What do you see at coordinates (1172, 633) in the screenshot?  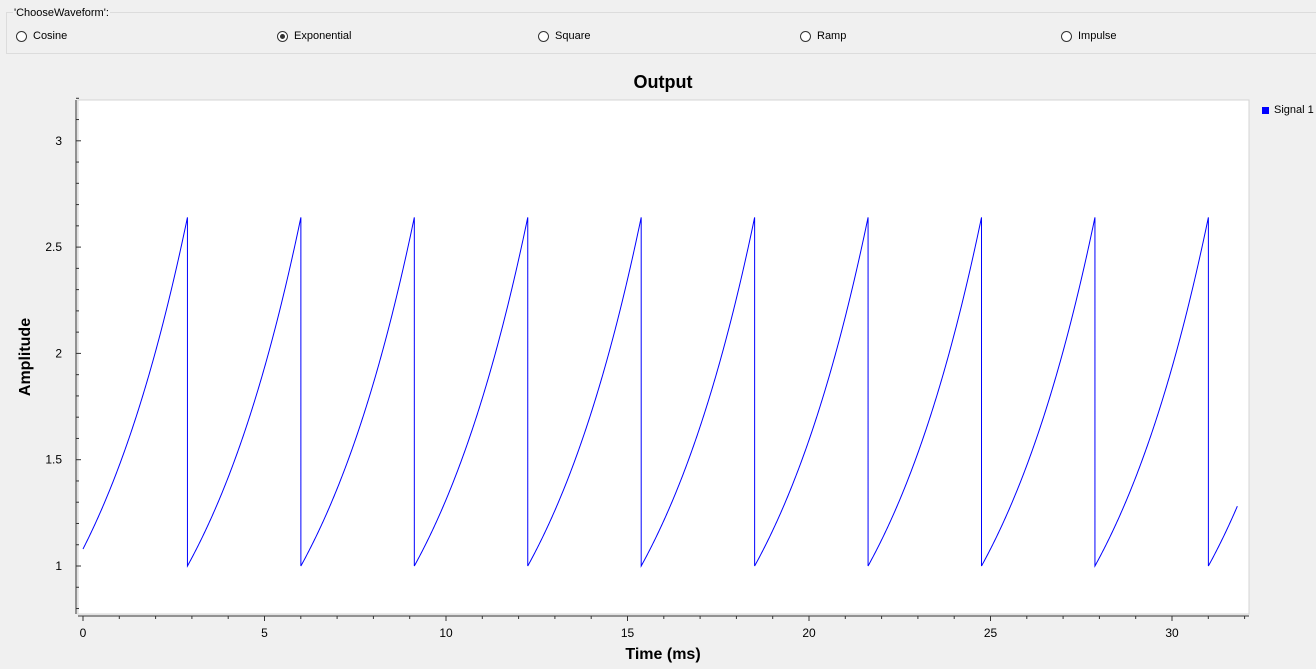 I see `x-tick-label: 30` at bounding box center [1172, 633].